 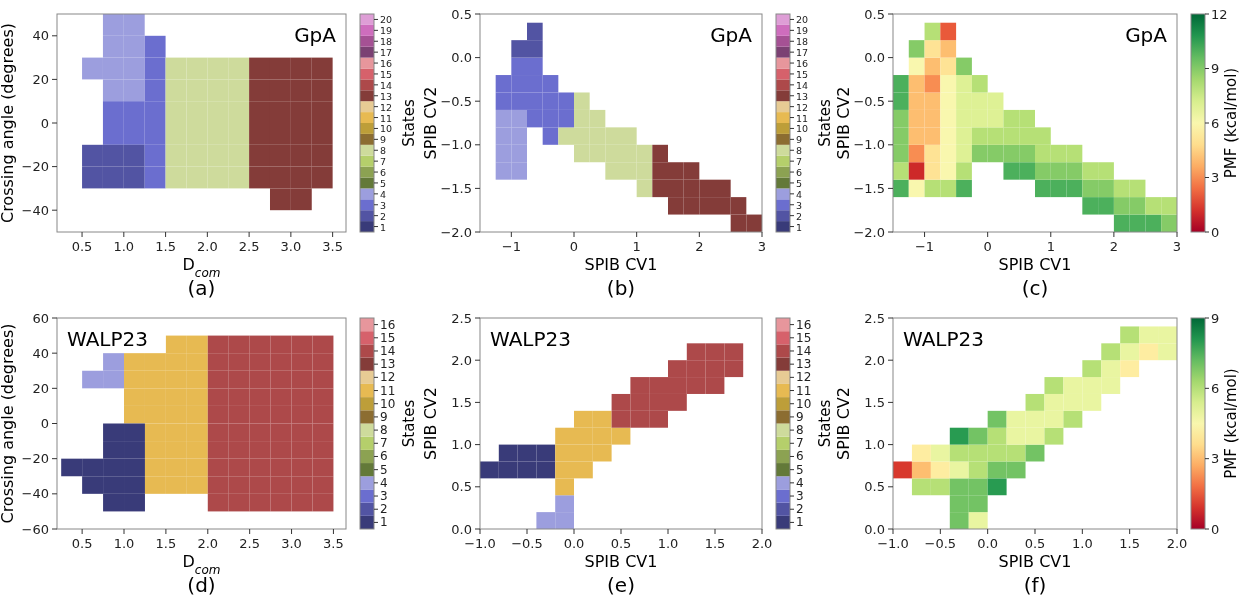 What do you see at coordinates (383, 140) in the screenshot?
I see `color-bar-label: 9` at bounding box center [383, 140].